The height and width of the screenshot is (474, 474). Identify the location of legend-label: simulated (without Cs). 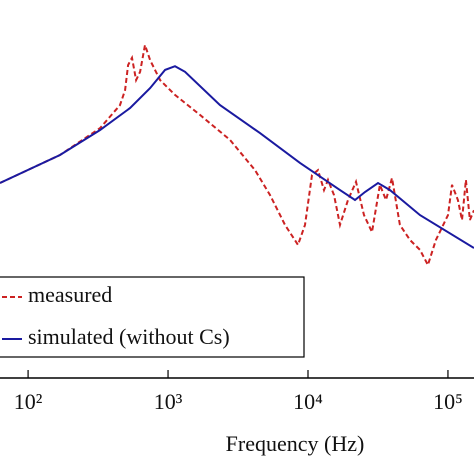
(129, 336).